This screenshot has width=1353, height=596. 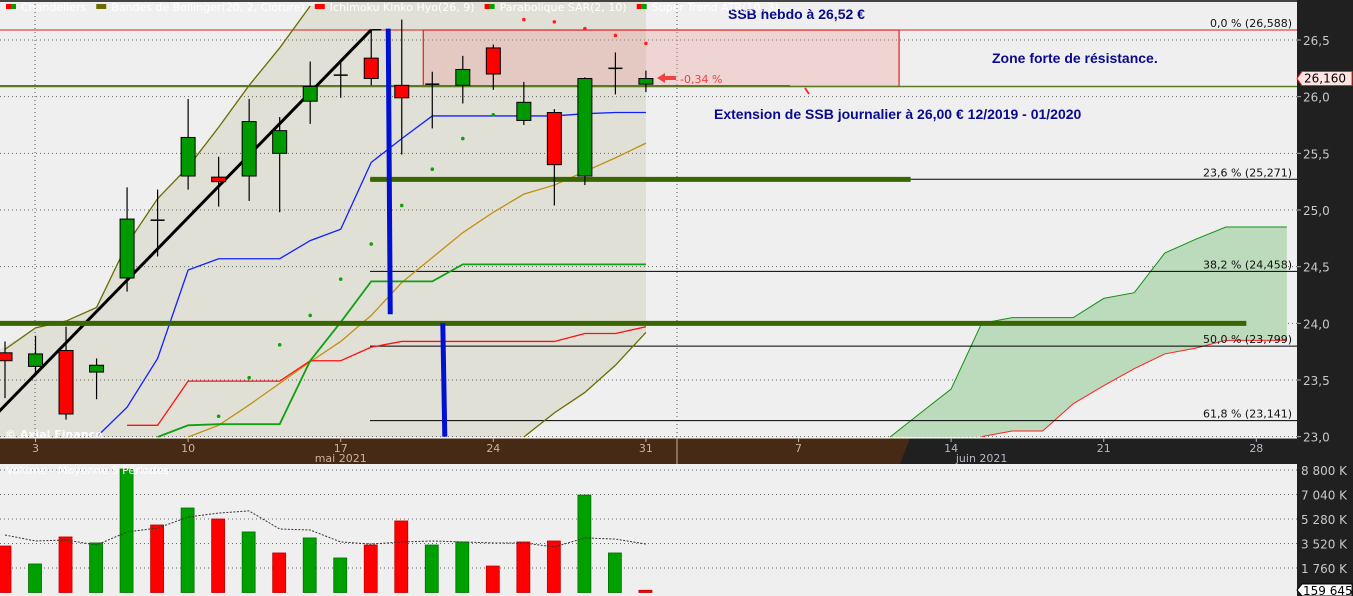 I want to click on volume-moving-average, so click(x=325, y=529).